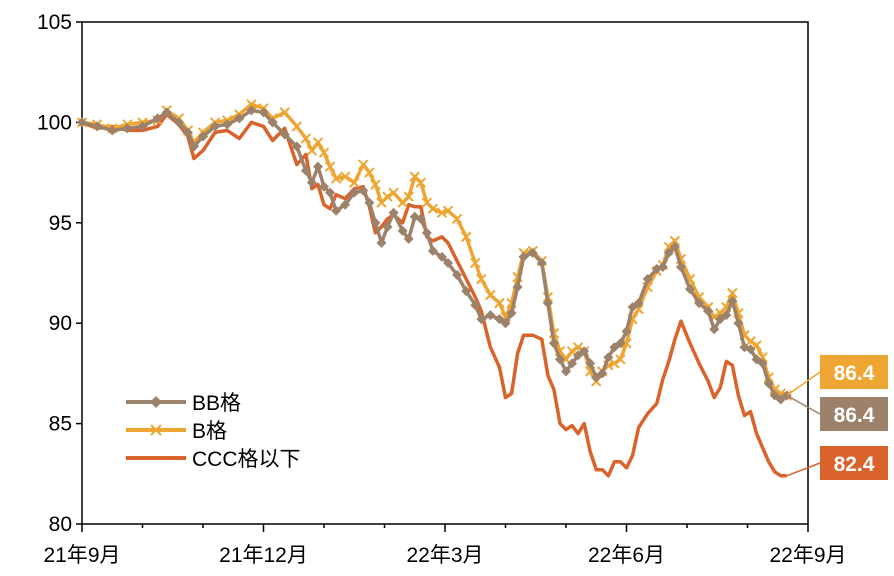 This screenshot has width=894, height=576. I want to click on legend-item-1: B格, so click(176, 431).